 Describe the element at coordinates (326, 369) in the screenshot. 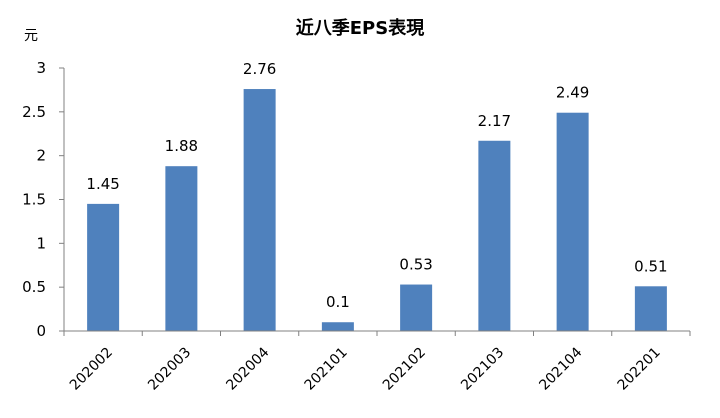

I see `x-tick-label-202101: 202101` at that location.